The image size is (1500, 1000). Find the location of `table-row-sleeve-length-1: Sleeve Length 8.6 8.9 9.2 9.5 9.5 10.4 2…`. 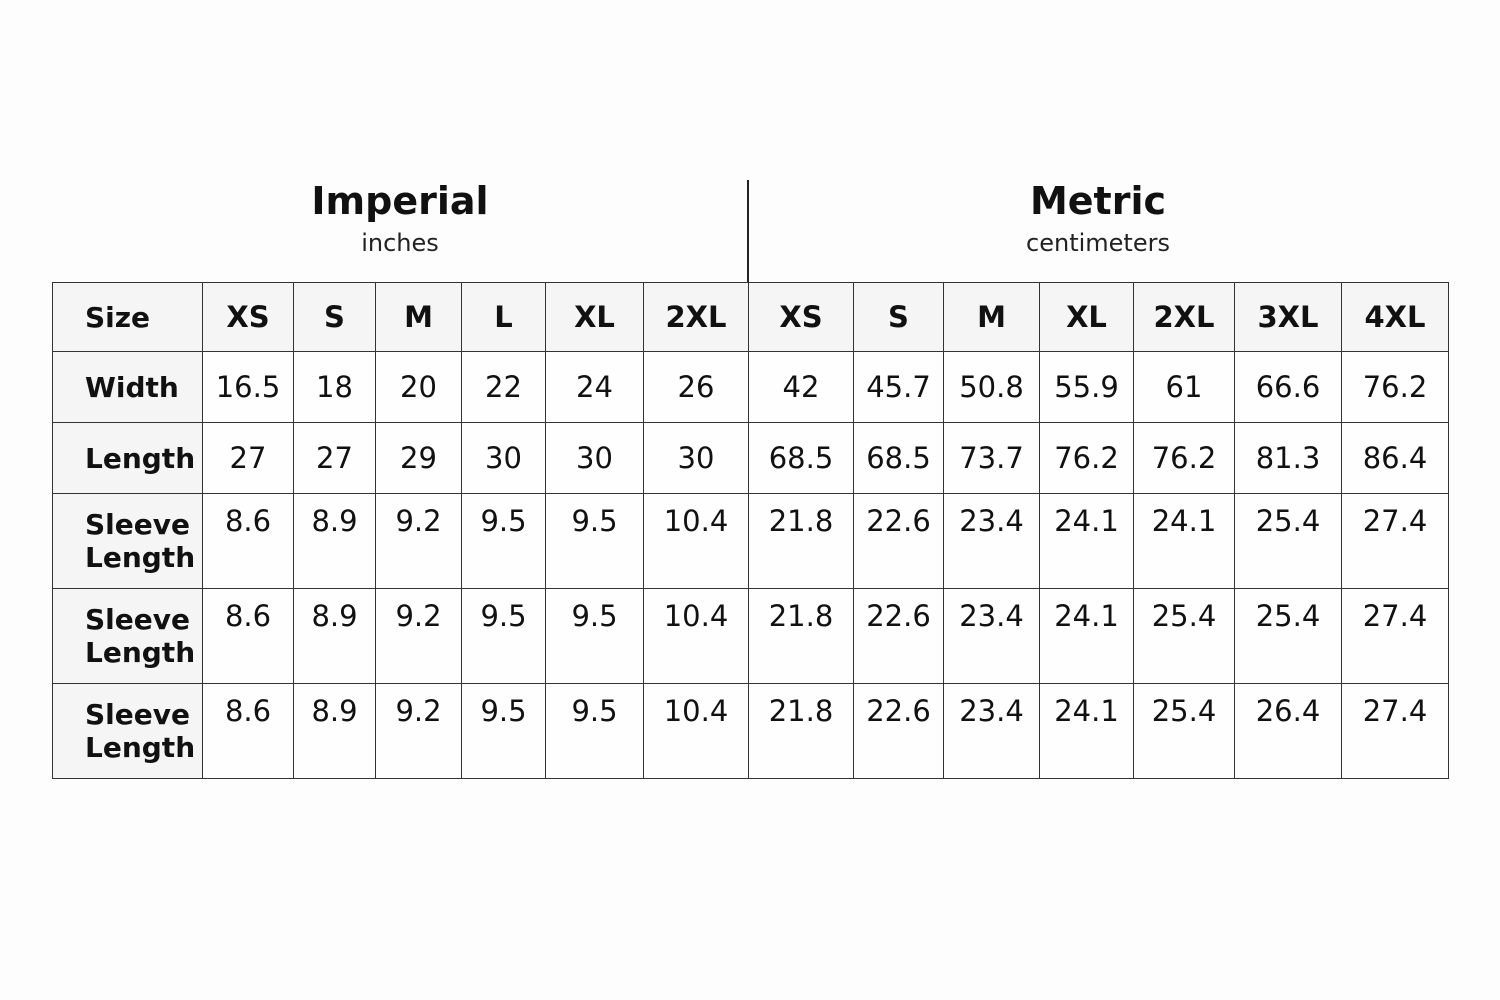

table-row-sleeve-length-1: Sleeve Length 8.6 8.9 9.2 9.5 9.5 10.4 2… is located at coordinates (750, 541).